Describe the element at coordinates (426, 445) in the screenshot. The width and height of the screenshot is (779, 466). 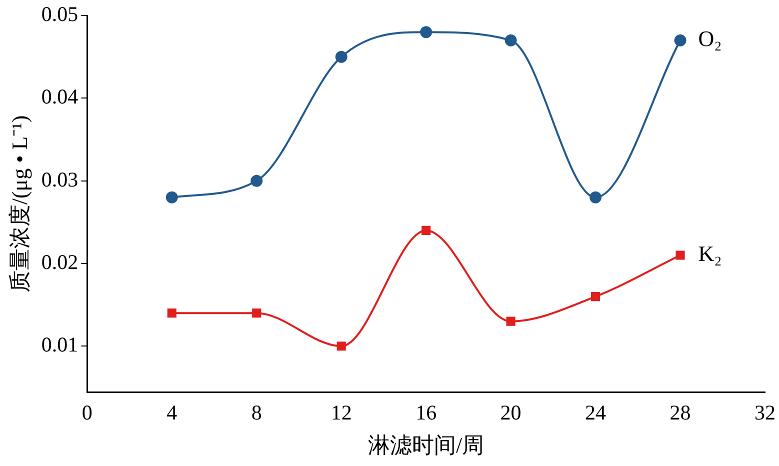
I see `x-axis-title: 淋滤时间/周` at that location.